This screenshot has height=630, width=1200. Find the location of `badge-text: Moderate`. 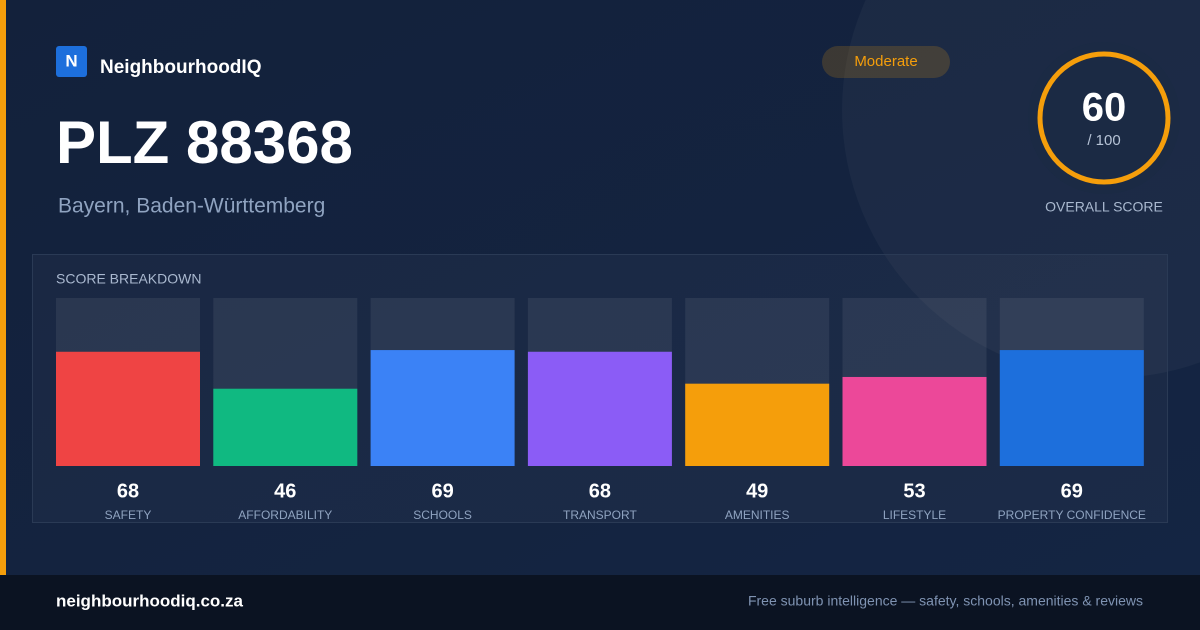

badge-text: Moderate is located at coordinates (885, 61).